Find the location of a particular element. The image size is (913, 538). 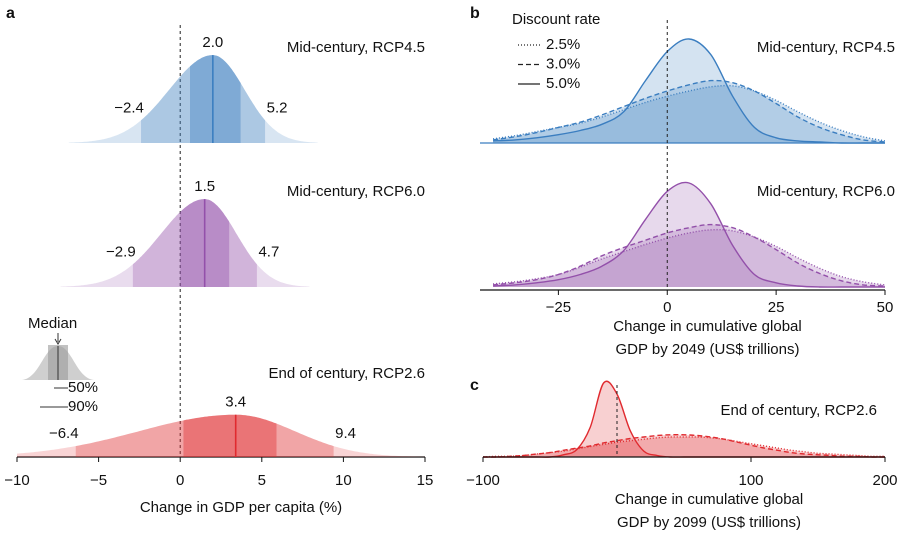

panel-letter: c is located at coordinates (474, 385).